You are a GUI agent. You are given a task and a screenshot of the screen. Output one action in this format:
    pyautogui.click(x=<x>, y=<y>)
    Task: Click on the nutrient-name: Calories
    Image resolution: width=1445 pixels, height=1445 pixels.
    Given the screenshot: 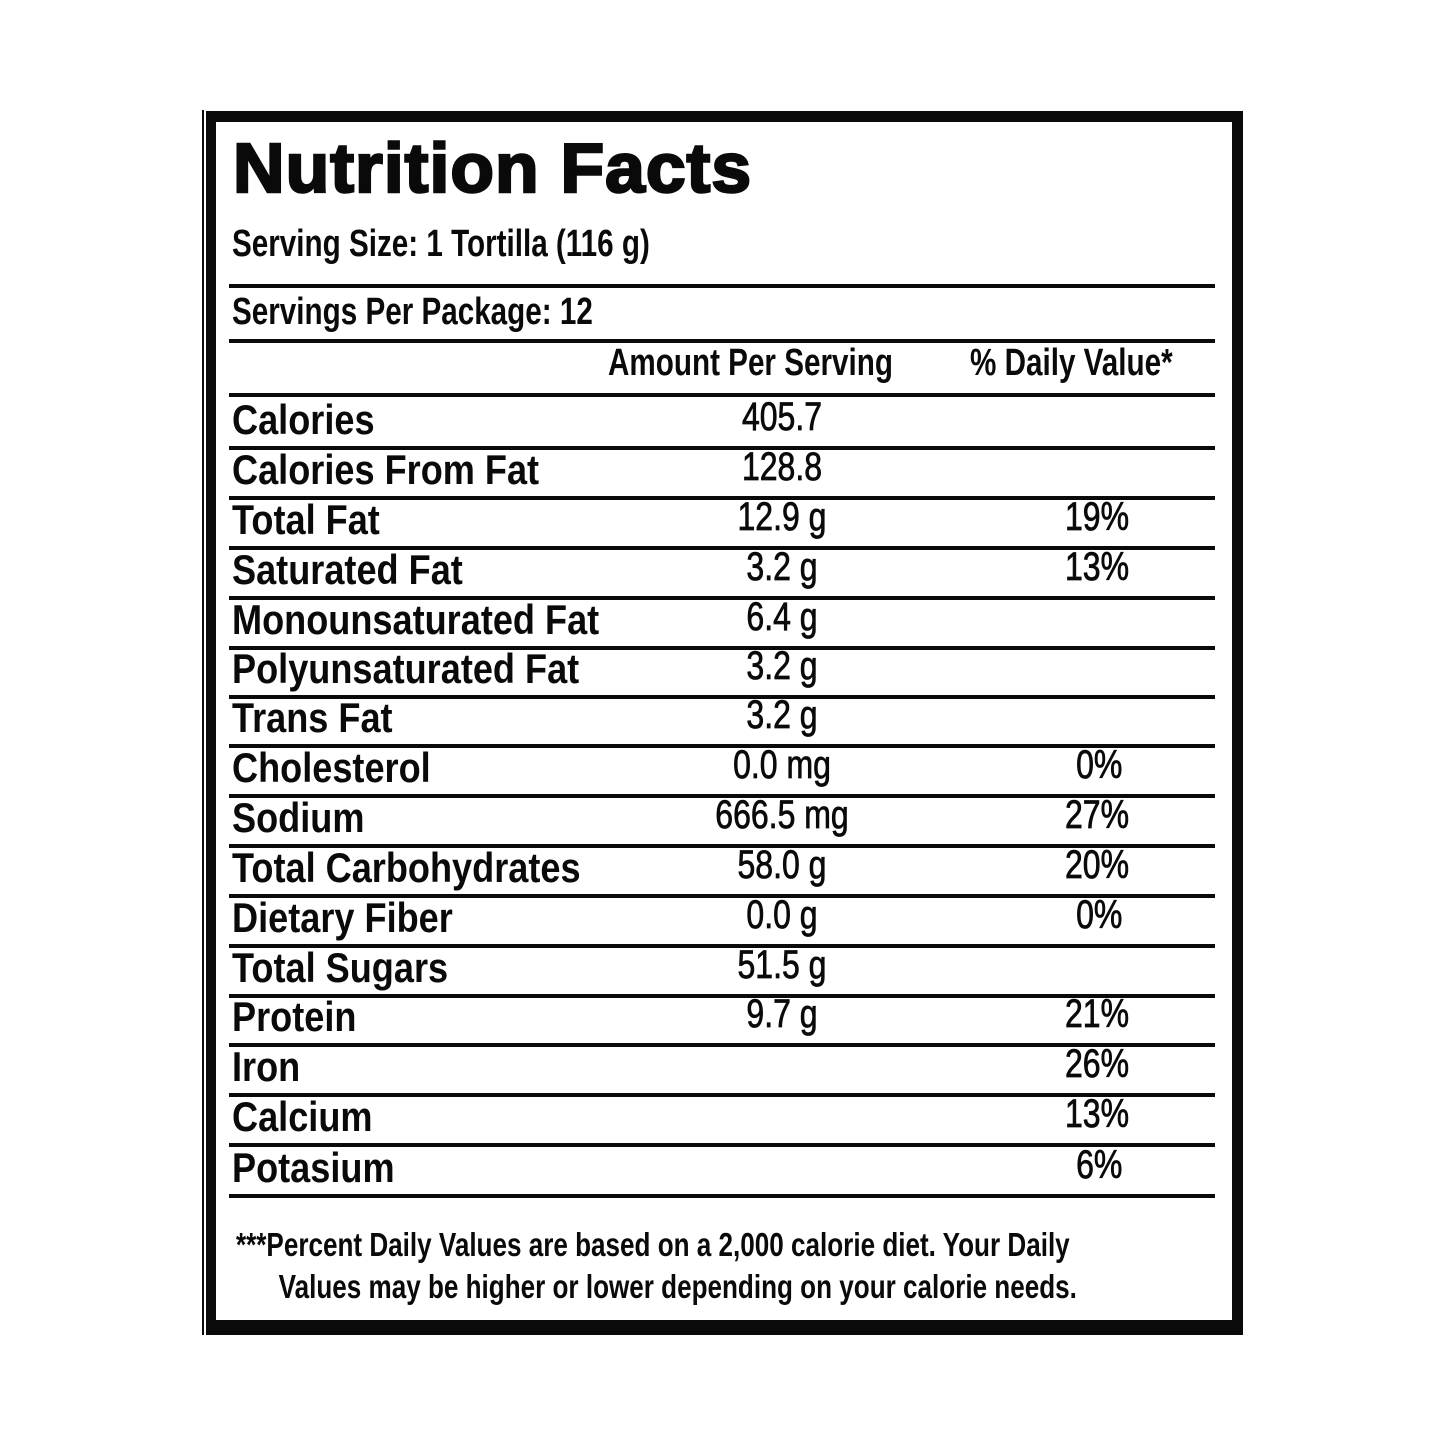 What is the action you would take?
    pyautogui.click(x=315, y=420)
    